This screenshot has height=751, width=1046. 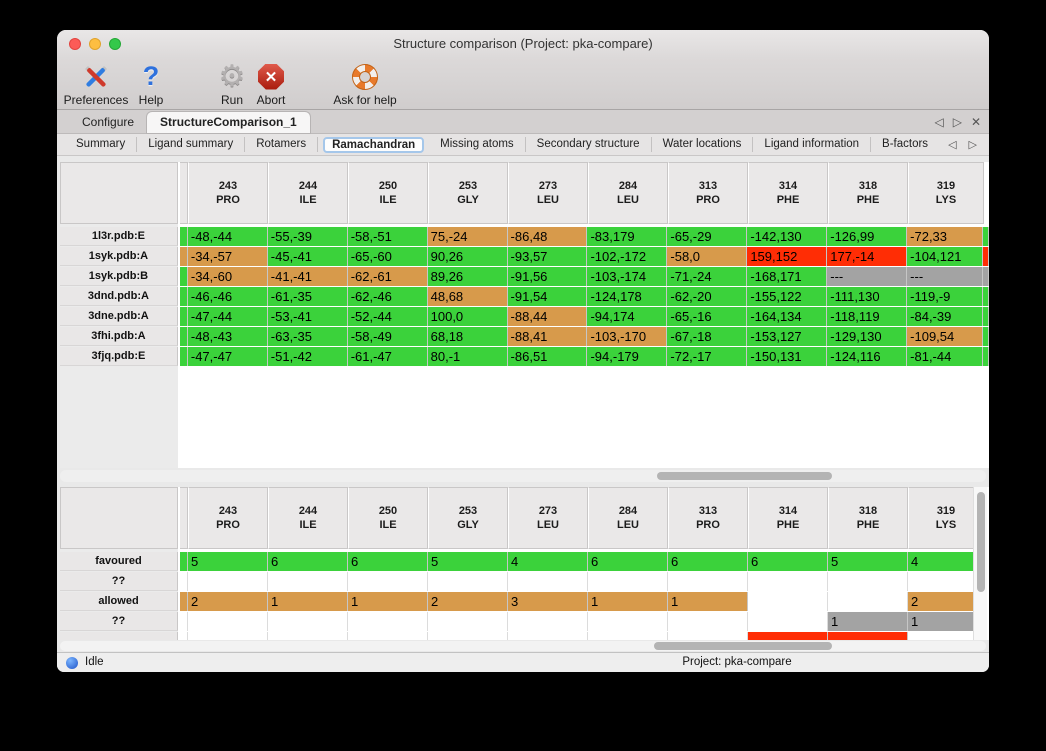 I want to click on subtab-ligand-information: Ligand information, so click(x=812, y=144).